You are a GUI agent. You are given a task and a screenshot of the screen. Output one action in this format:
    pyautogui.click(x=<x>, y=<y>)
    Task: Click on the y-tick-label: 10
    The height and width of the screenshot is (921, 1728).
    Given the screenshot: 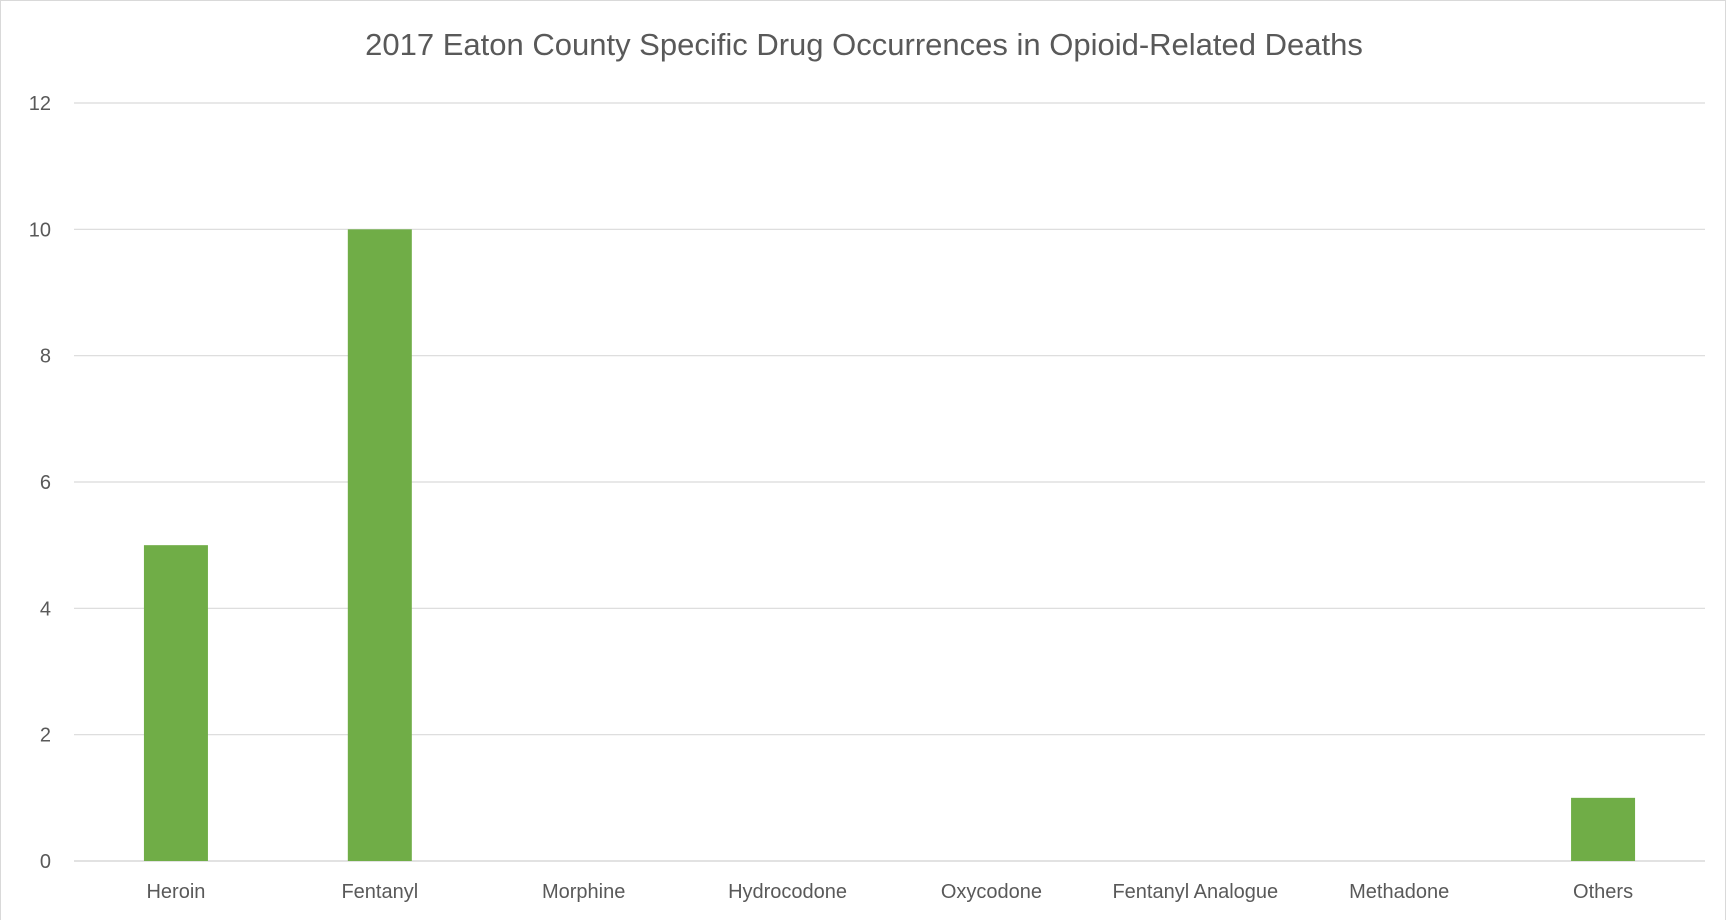 What is the action you would take?
    pyautogui.click(x=40, y=230)
    